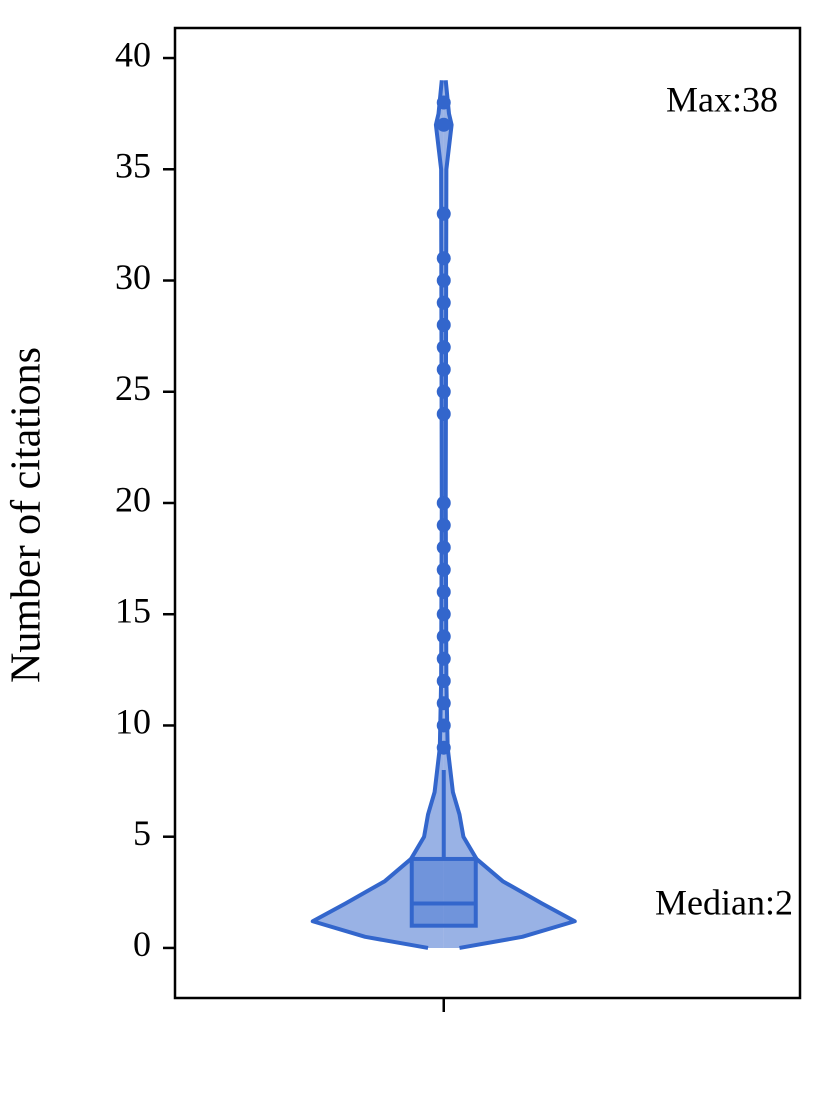 This screenshot has width=830, height=1107. Describe the element at coordinates (133, 610) in the screenshot. I see `y-tick-label: 15` at that location.